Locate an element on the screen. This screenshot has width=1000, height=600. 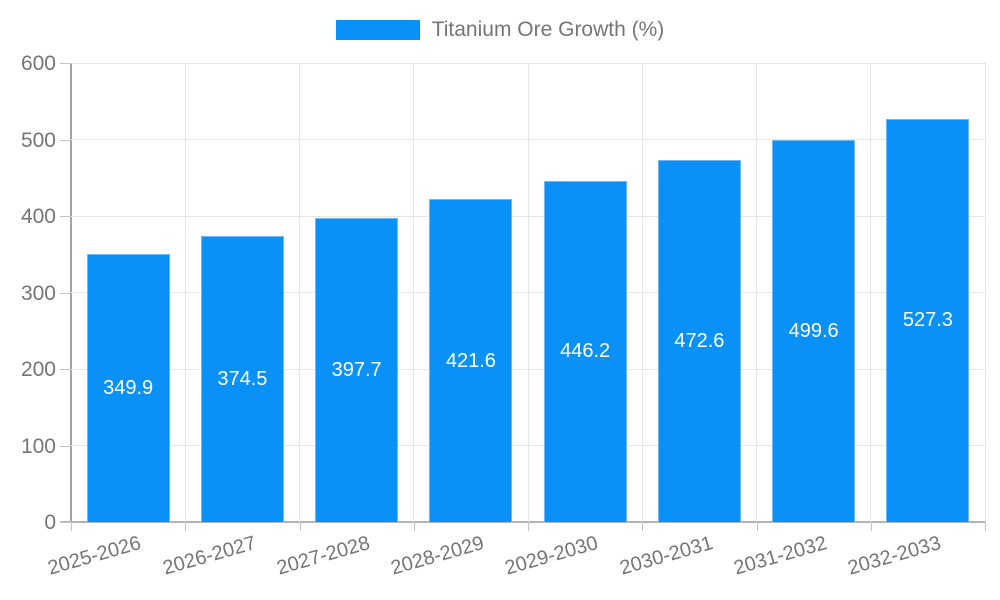
y-axis-line is located at coordinates (71, 293).